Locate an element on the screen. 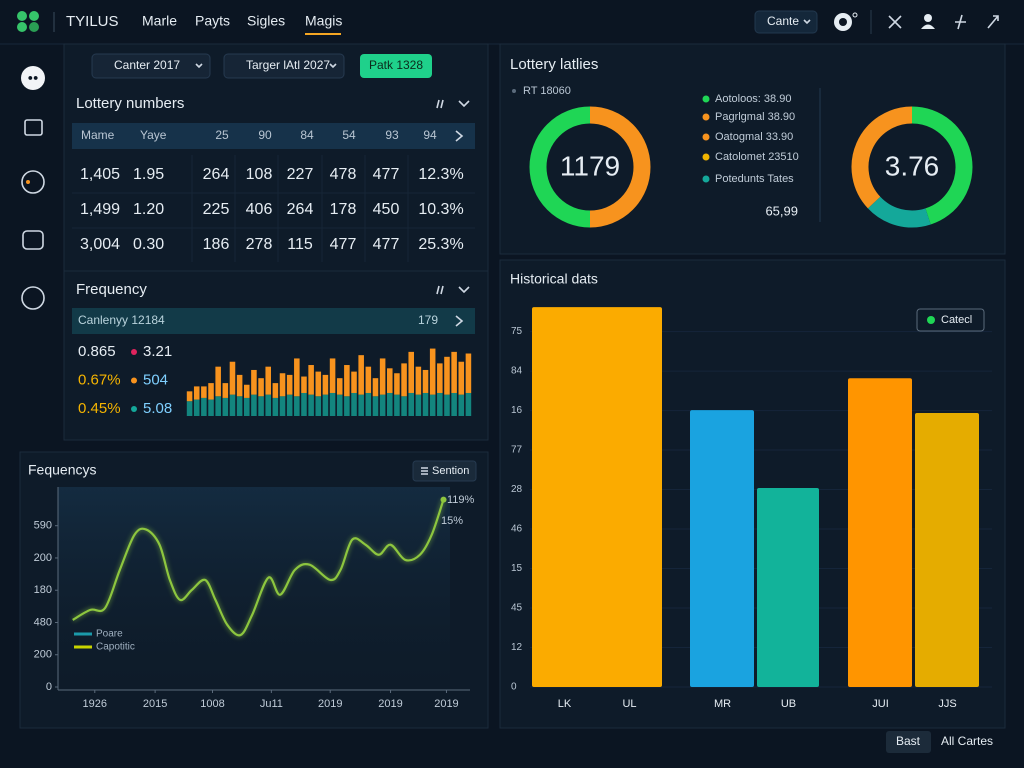 The height and width of the screenshot is (768, 1024). filter-label: Patk 1328 is located at coordinates (396, 65).